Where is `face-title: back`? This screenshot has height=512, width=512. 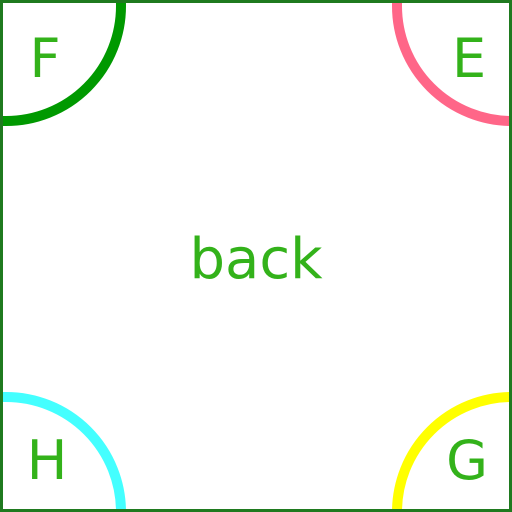
face-title: back is located at coordinates (256, 259).